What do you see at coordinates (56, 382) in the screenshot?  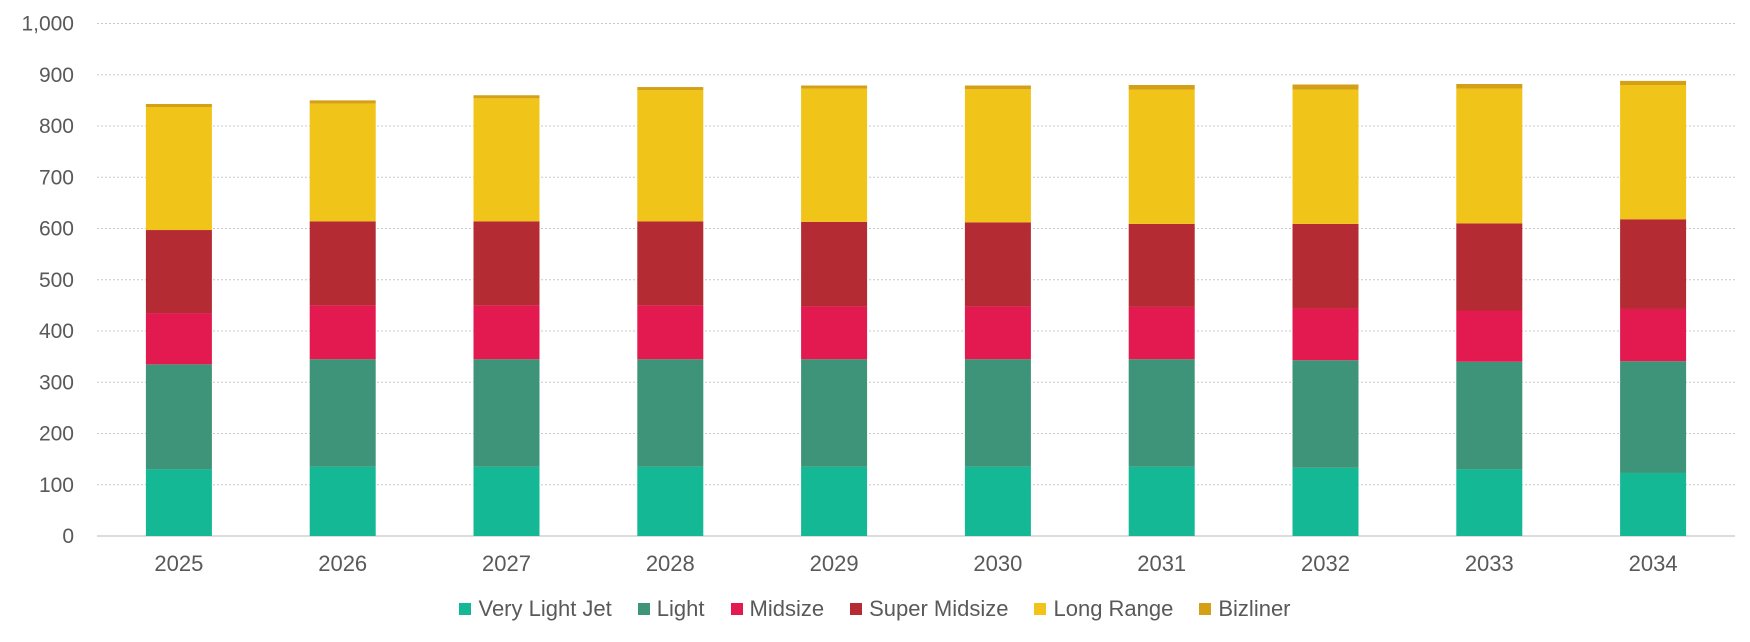 I see `y-tick-label: 300` at bounding box center [56, 382].